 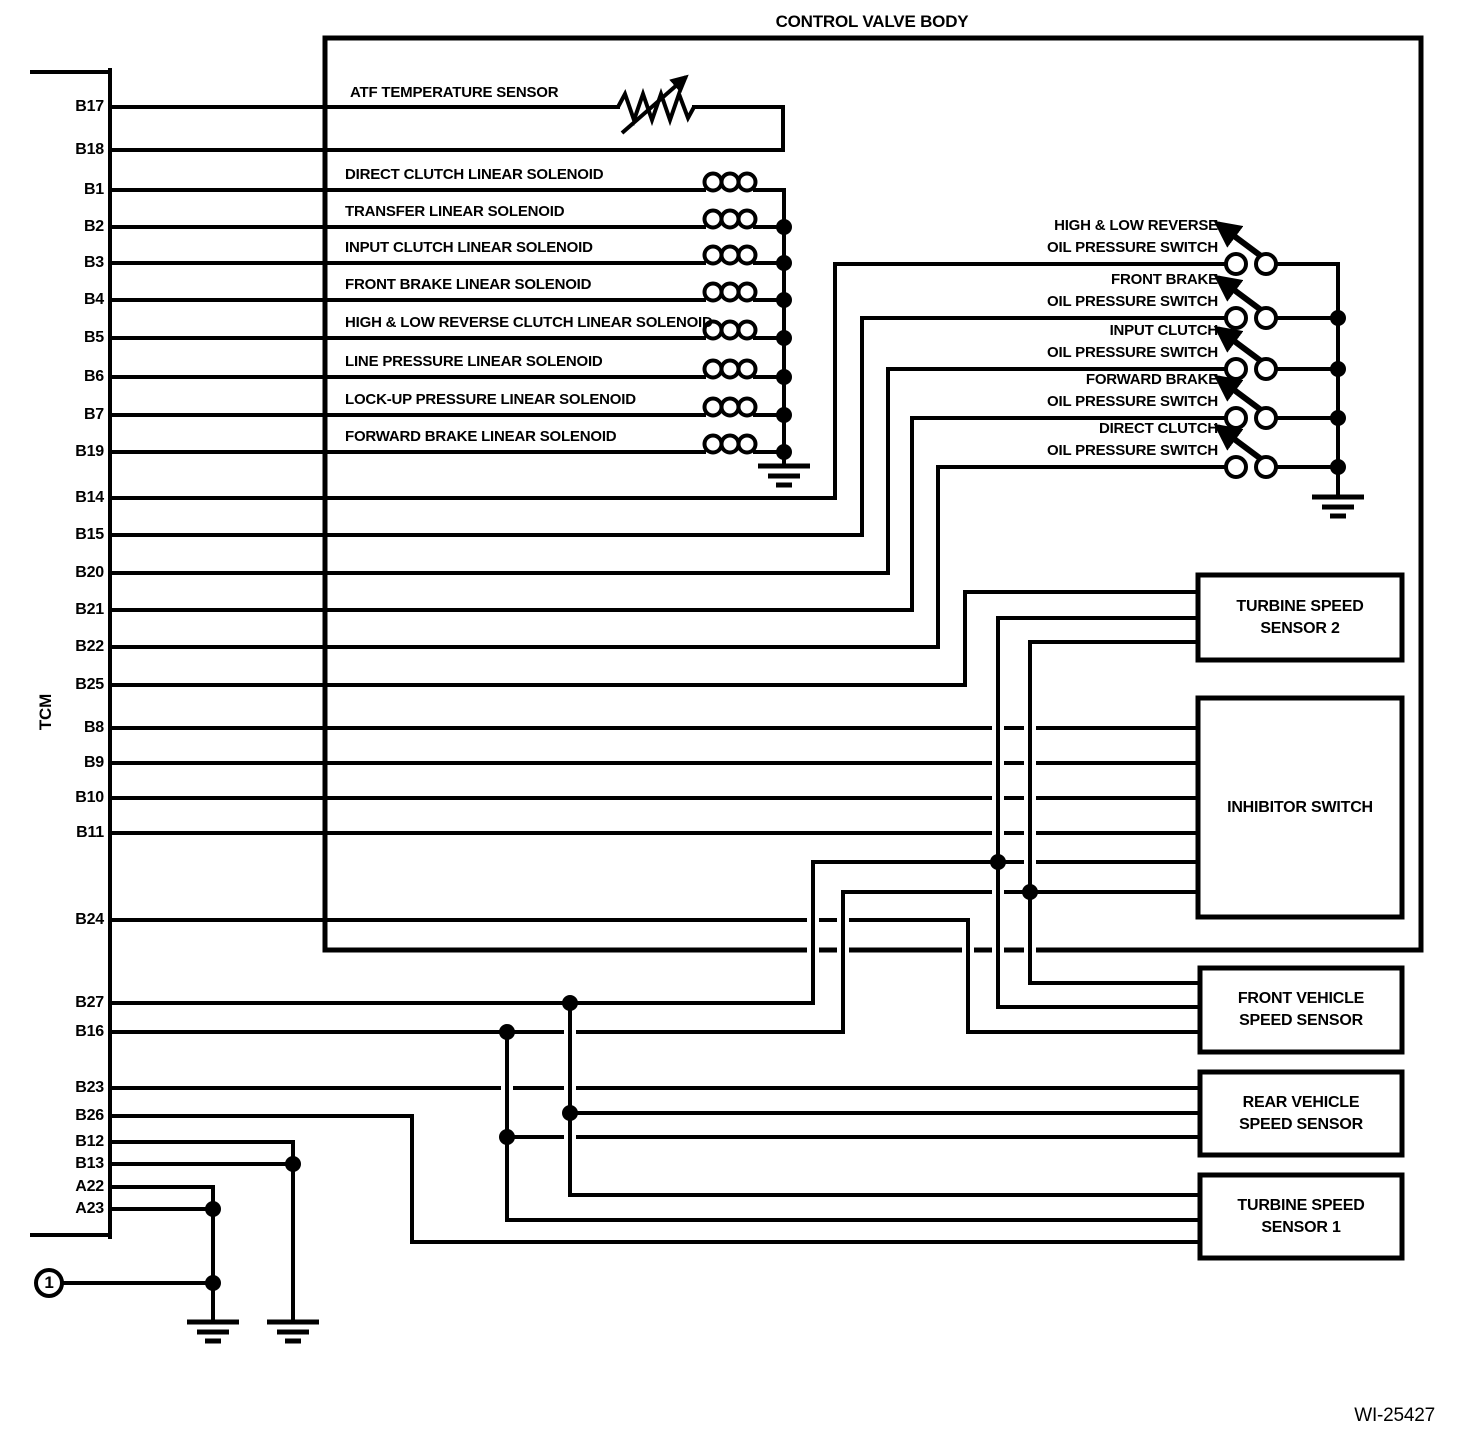 I want to click on pin-label-B17: B17, so click(x=89, y=106).